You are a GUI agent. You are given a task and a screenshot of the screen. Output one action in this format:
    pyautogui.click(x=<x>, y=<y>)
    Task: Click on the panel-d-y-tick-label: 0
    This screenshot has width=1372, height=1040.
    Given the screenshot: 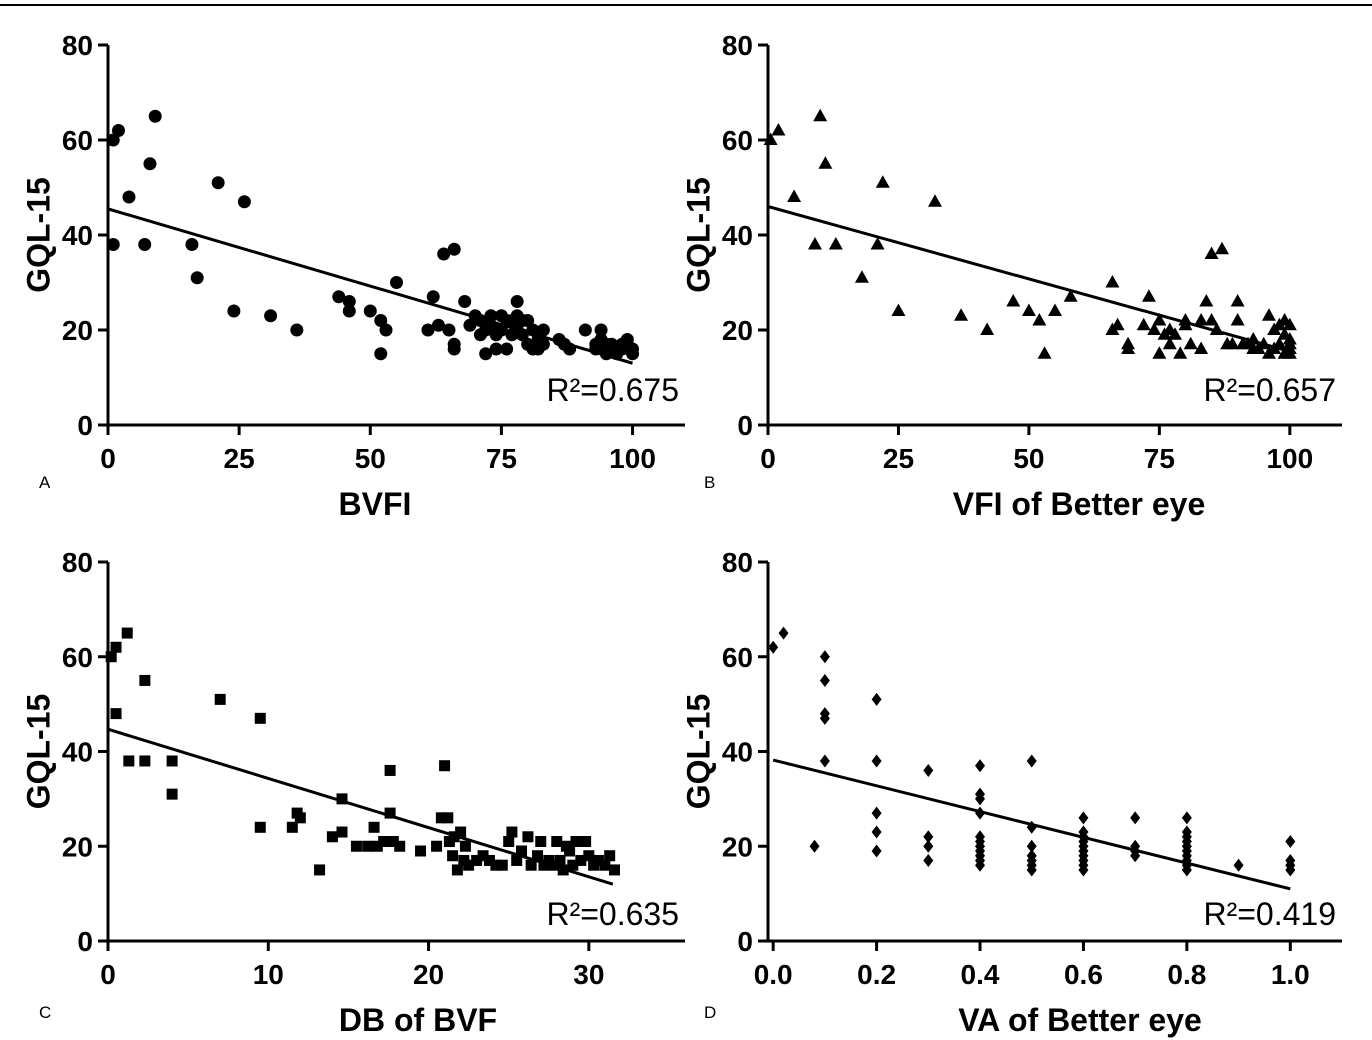 What is the action you would take?
    pyautogui.click(x=745, y=941)
    